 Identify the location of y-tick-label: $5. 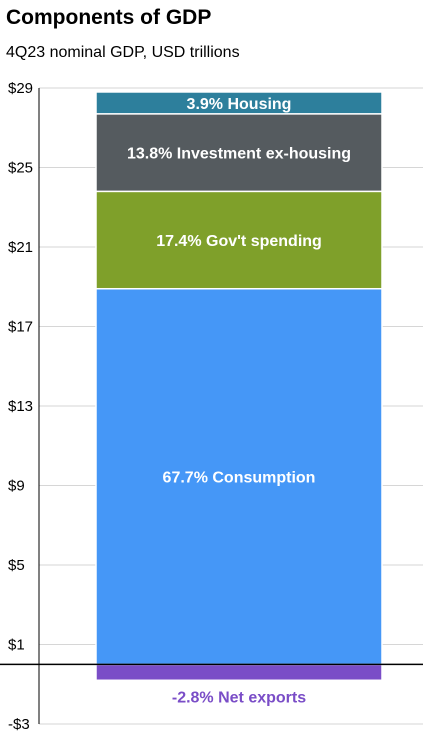
(16, 565).